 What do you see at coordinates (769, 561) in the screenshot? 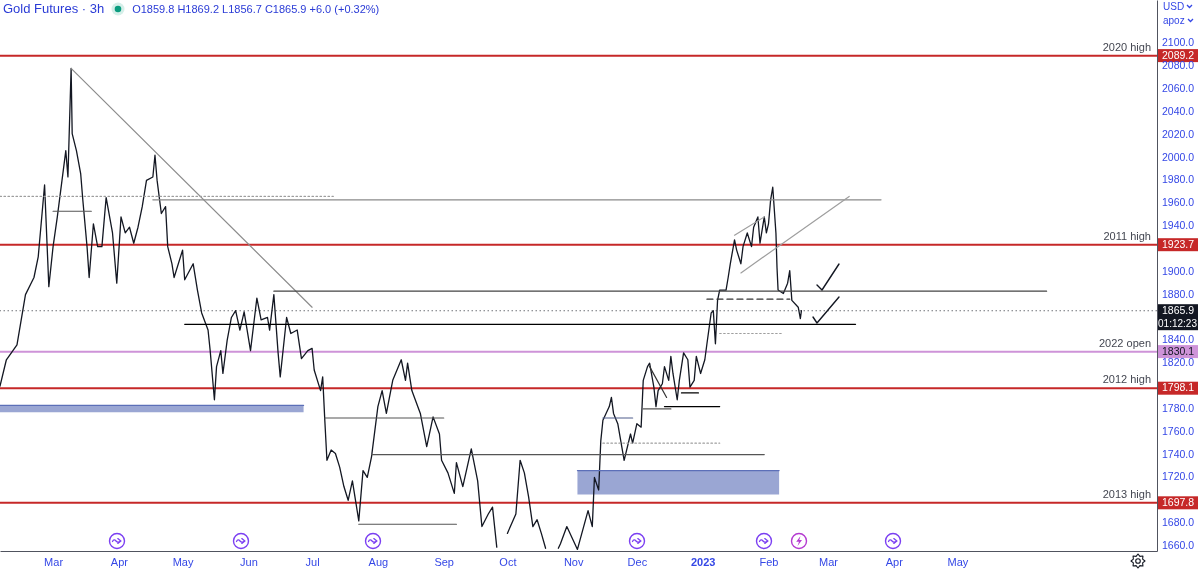
I see `x-tick-label: Feb` at bounding box center [769, 561].